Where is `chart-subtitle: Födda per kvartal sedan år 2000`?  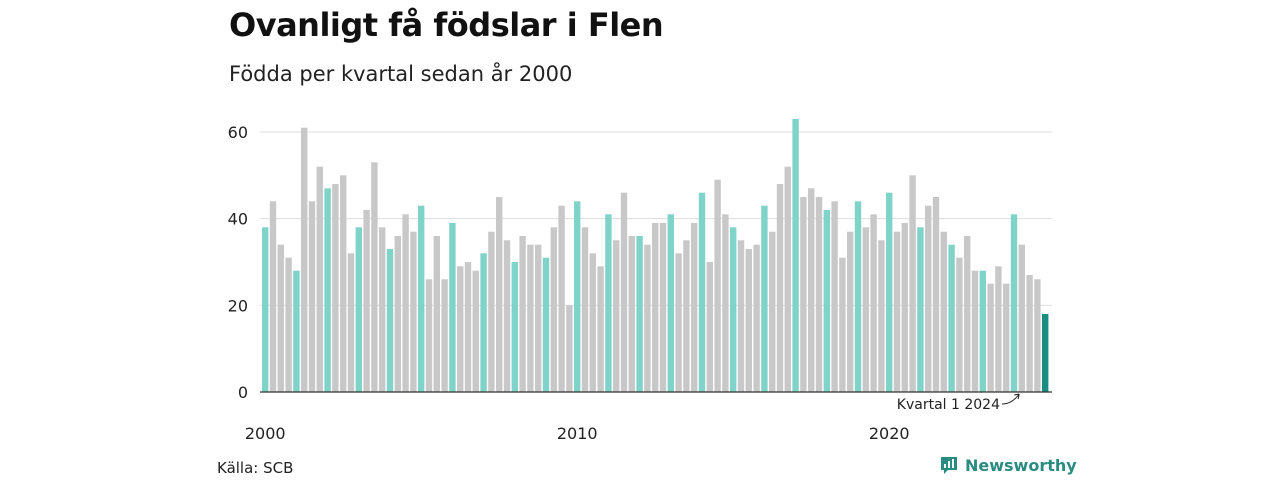 chart-subtitle: Födda per kvartal sedan år 2000 is located at coordinates (401, 74).